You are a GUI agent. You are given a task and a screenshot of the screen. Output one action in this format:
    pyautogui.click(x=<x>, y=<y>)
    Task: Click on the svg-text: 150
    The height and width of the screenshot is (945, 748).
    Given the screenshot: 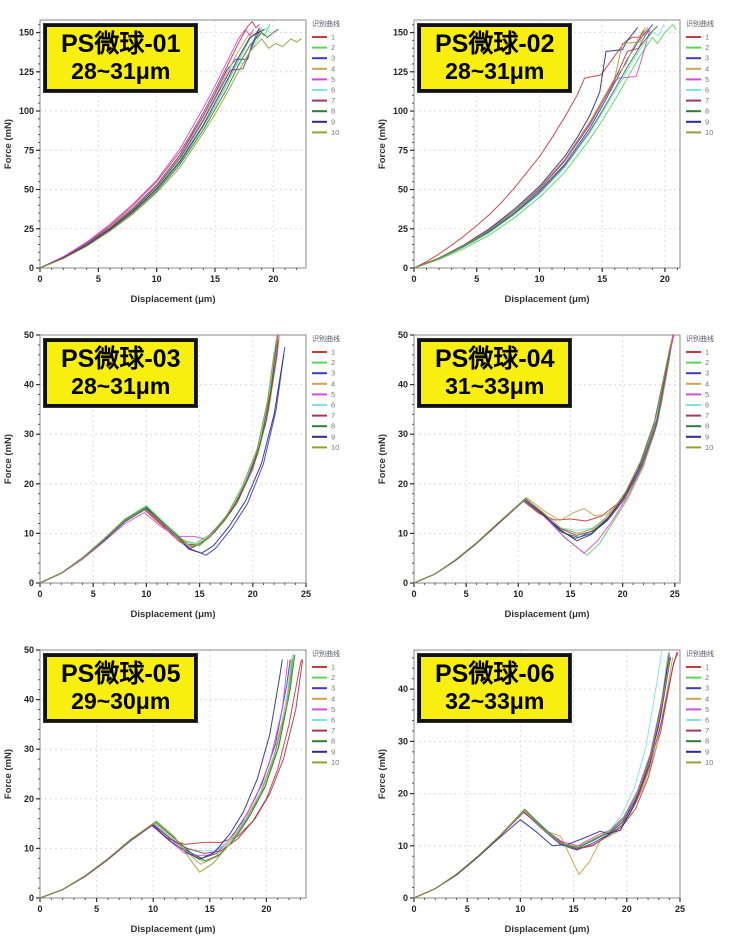 What is the action you would take?
    pyautogui.click(x=26, y=33)
    